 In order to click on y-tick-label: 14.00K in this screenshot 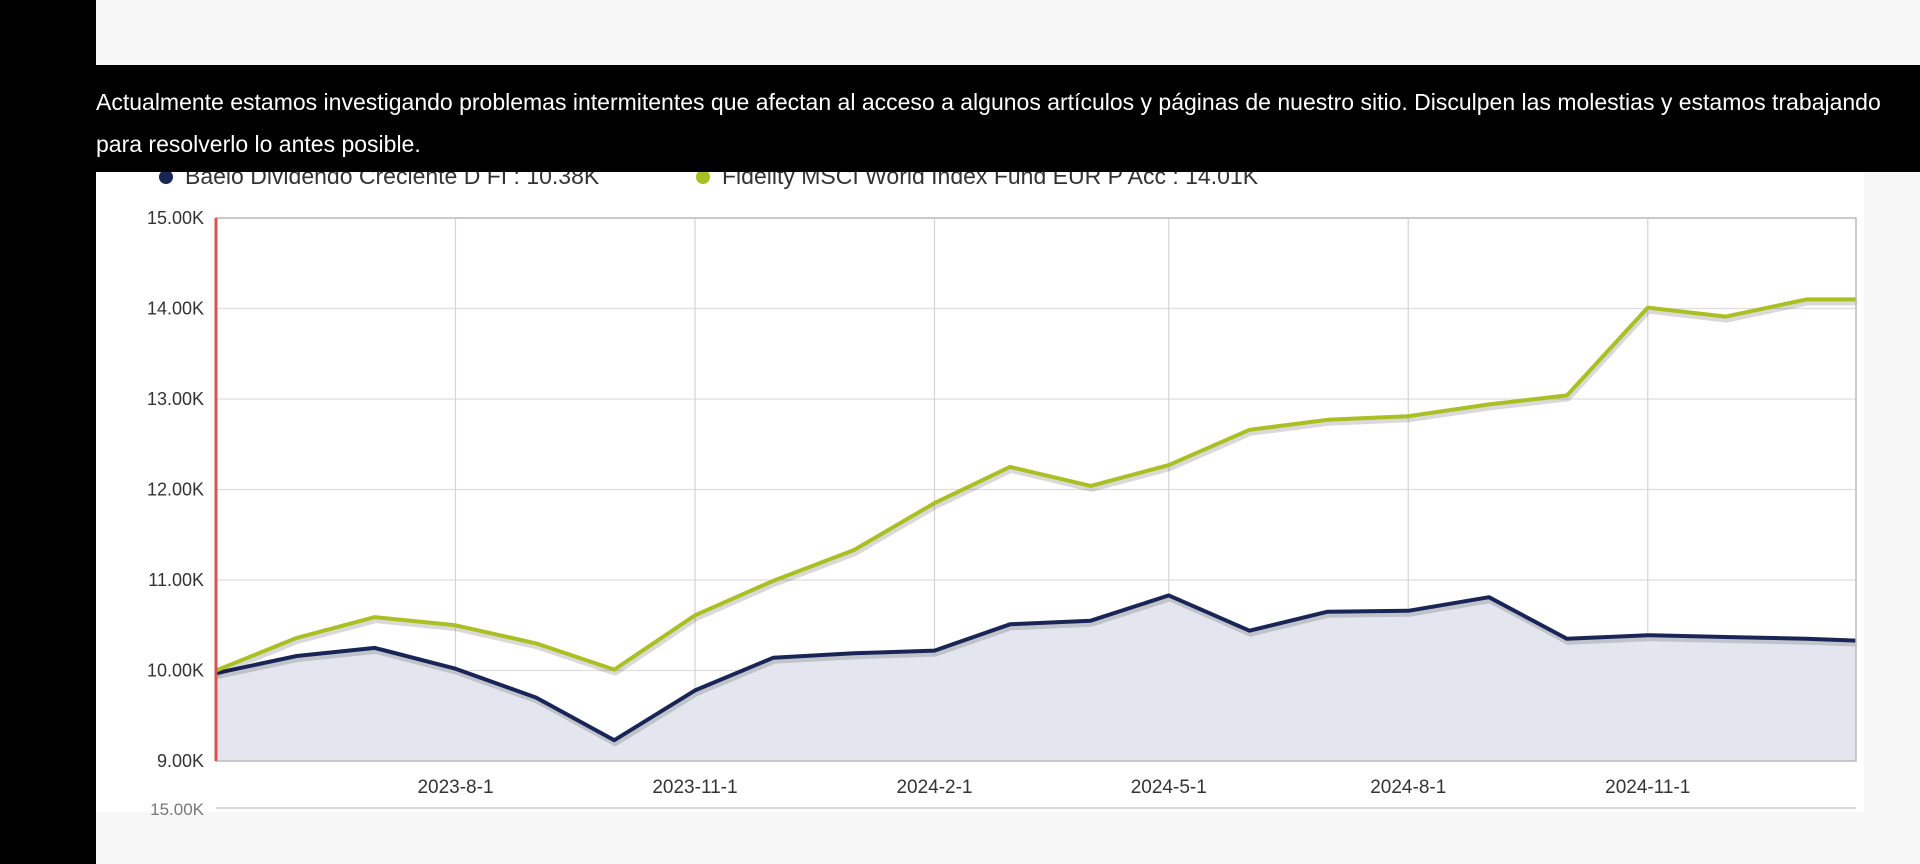, I will do `click(175, 309)`.